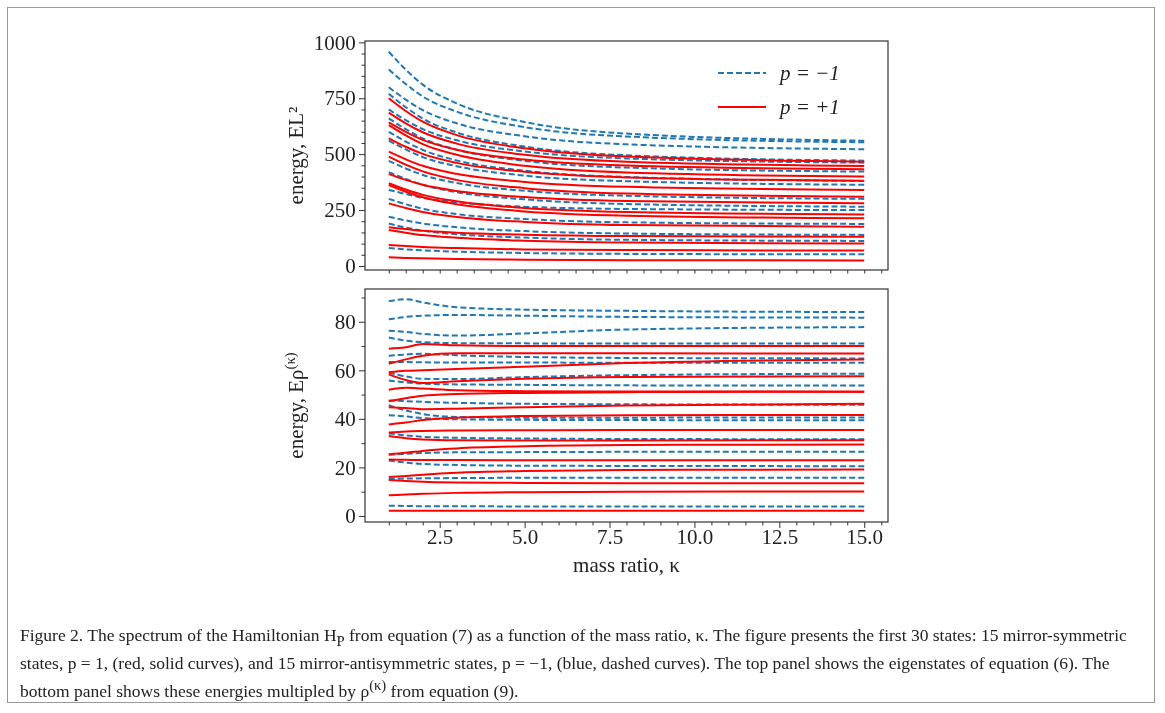 This screenshot has height=713, width=1165. I want to click on x-tick-label: 15.0, so click(865, 536).